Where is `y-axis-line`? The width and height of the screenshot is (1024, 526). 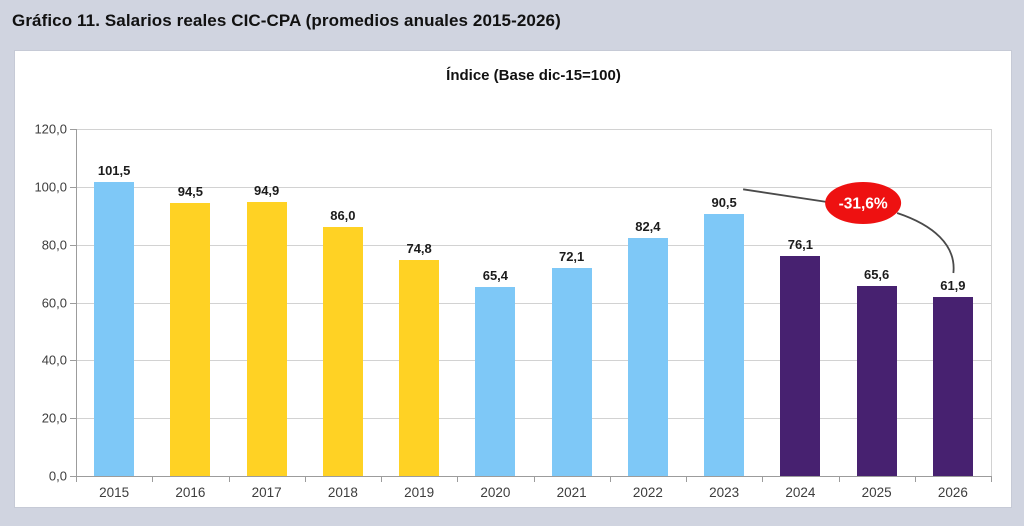 y-axis-line is located at coordinates (76, 302).